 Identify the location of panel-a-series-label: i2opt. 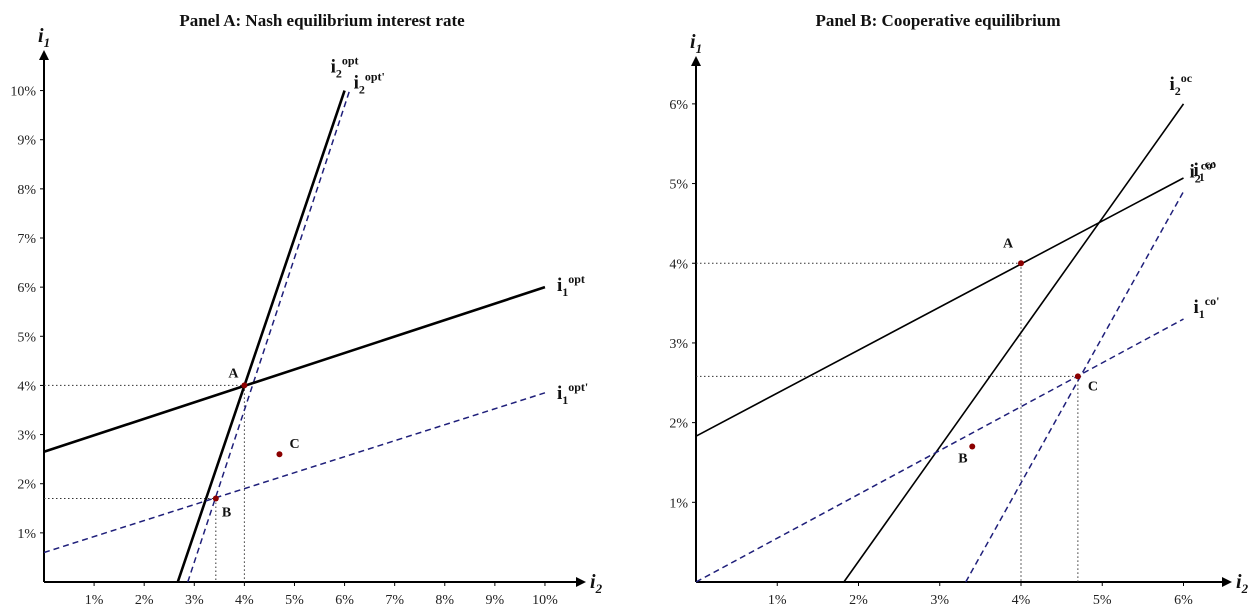
(345, 67).